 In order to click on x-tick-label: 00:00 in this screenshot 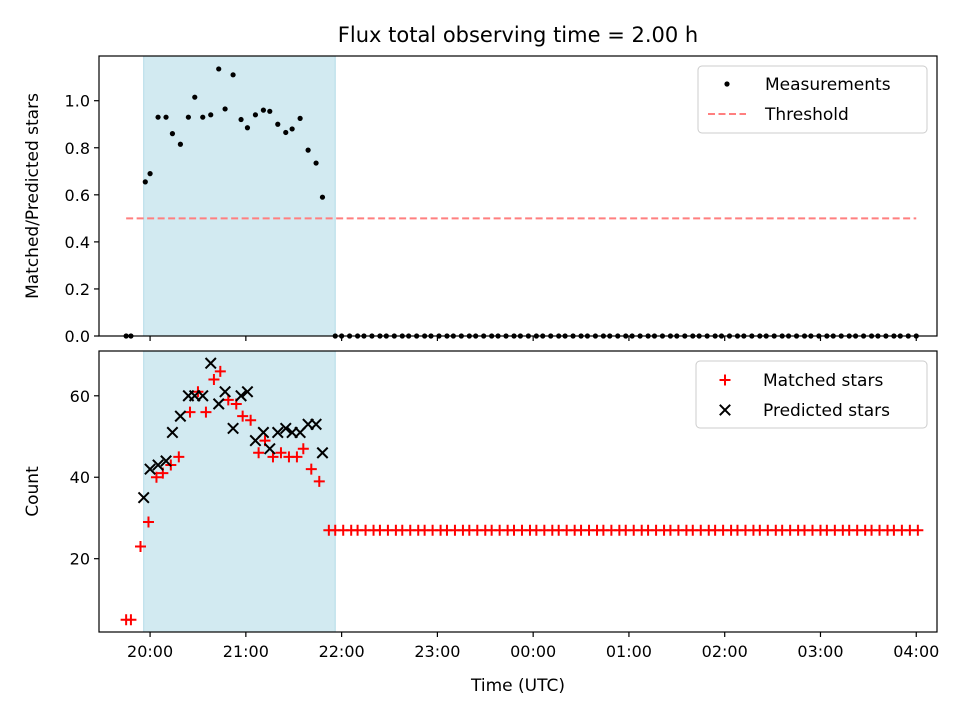, I will do `click(533, 651)`.